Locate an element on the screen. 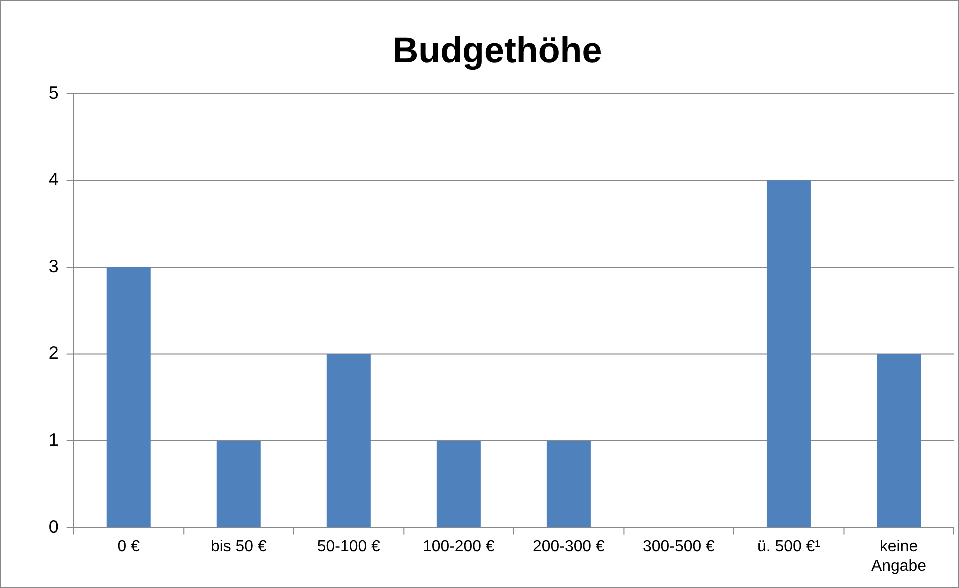 This screenshot has width=959, height=588. y-tick-label: 0 is located at coordinates (53, 526).